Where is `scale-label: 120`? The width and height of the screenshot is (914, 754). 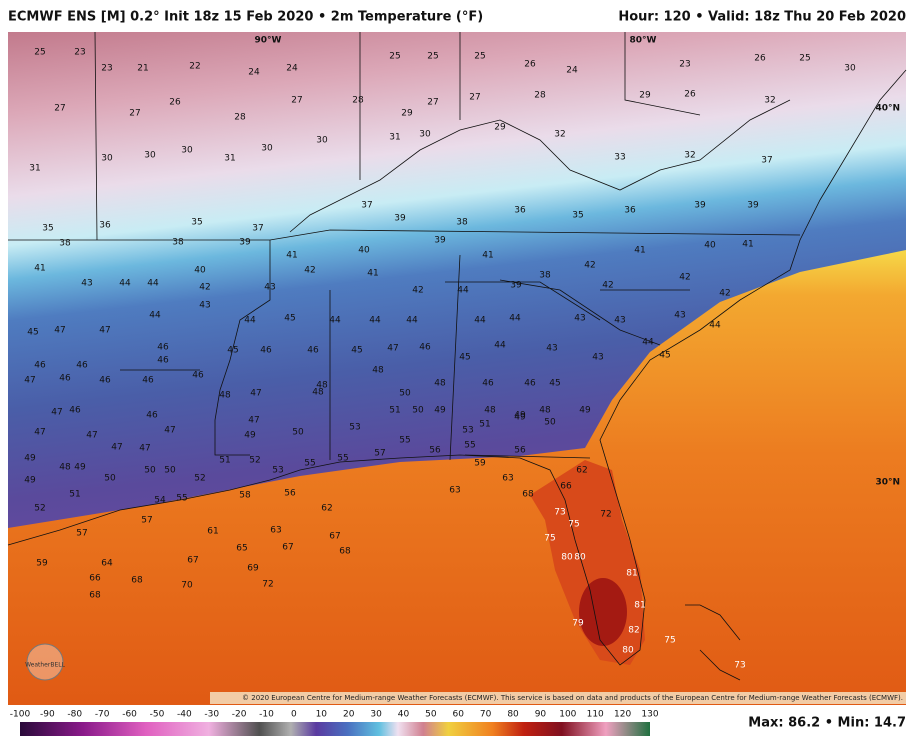
scale-label: 120 is located at coordinates (622, 715).